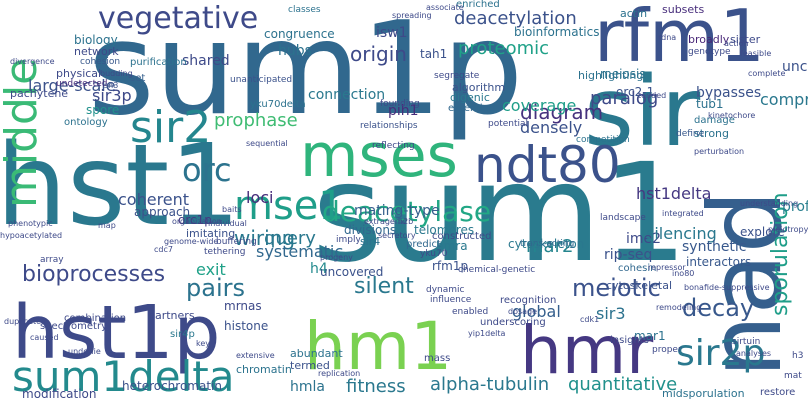 The image size is (808, 404). I want to click on word-bypasses: bypasses, so click(729, 93).